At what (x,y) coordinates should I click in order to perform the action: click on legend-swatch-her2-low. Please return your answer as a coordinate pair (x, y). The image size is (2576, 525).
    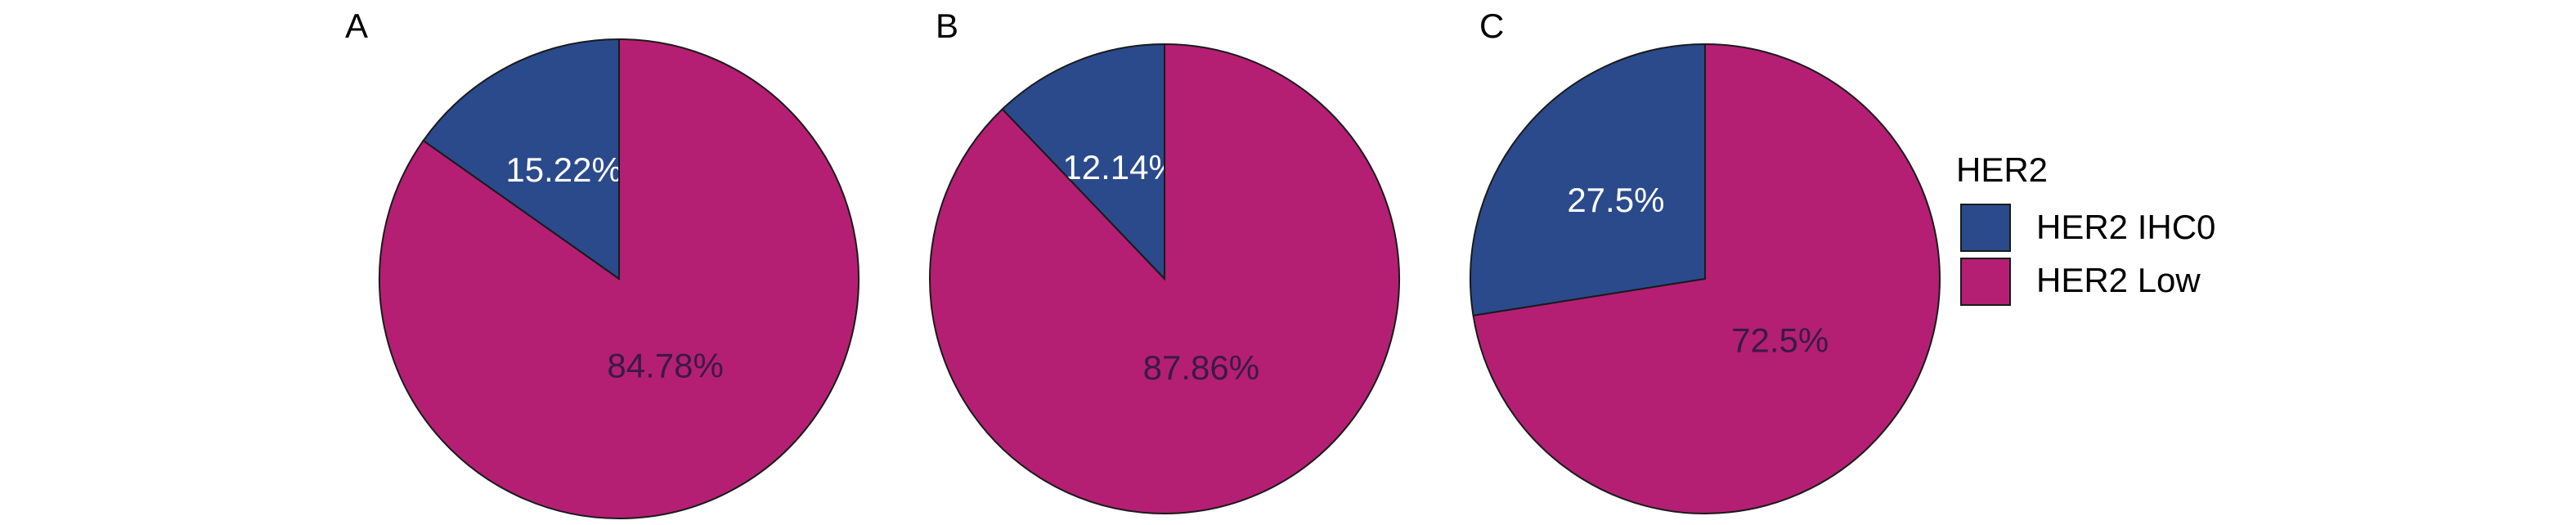
    Looking at the image, I should click on (1986, 282).